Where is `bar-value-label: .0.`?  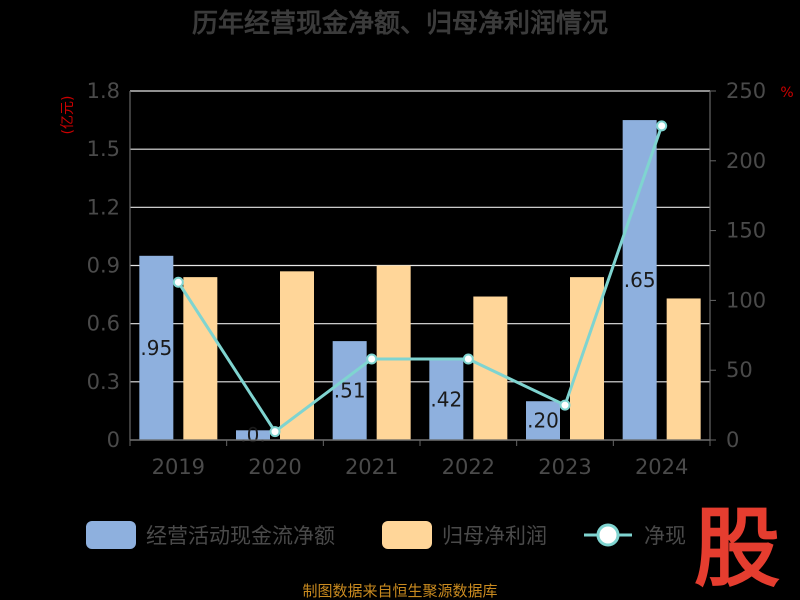 bar-value-label: .0. is located at coordinates (252, 435).